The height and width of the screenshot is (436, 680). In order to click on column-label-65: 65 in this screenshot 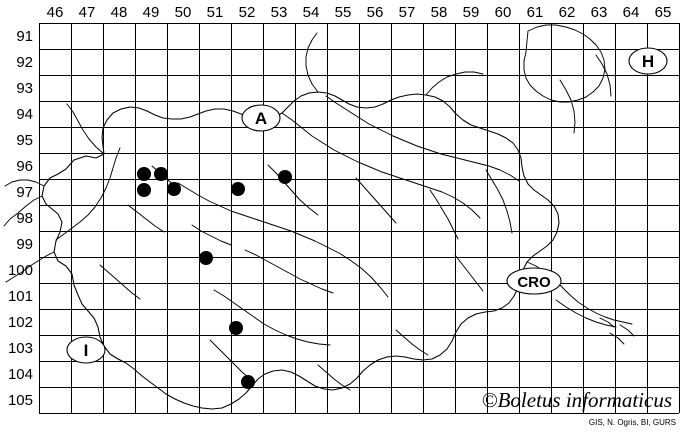, I will do `click(663, 12)`.